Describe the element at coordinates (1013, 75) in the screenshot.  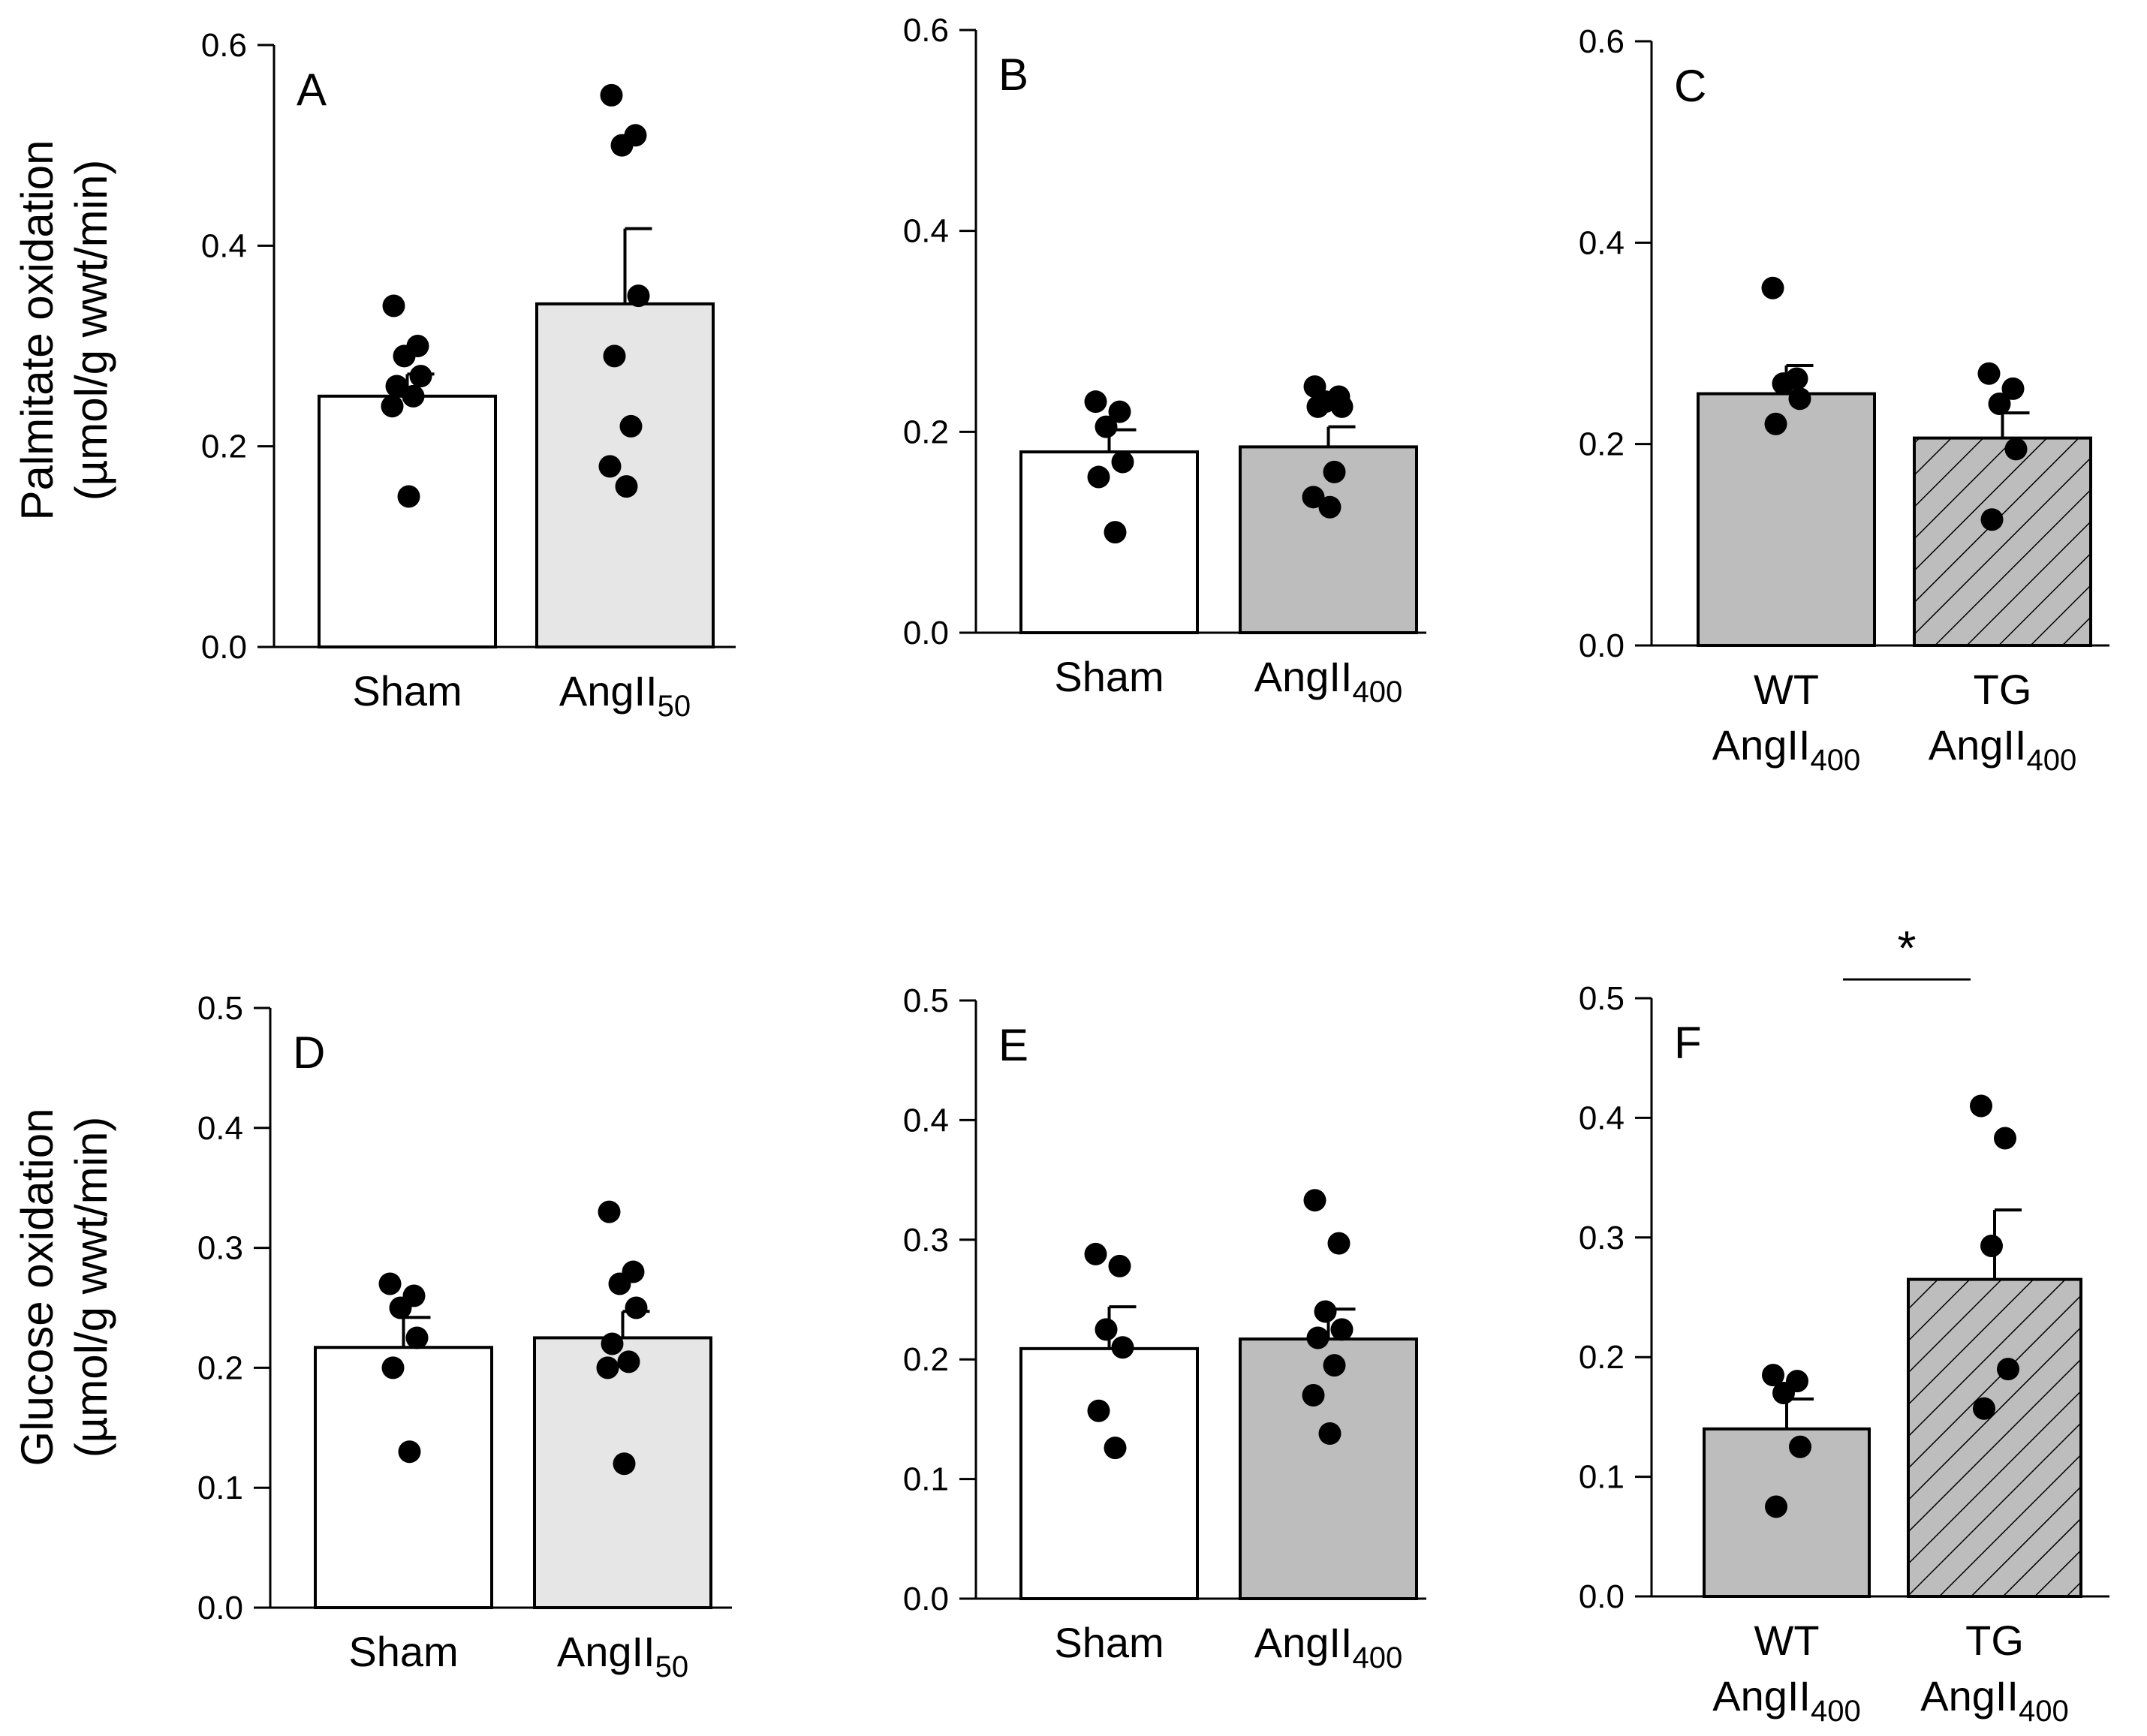
I see `panel-letter: B` at that location.